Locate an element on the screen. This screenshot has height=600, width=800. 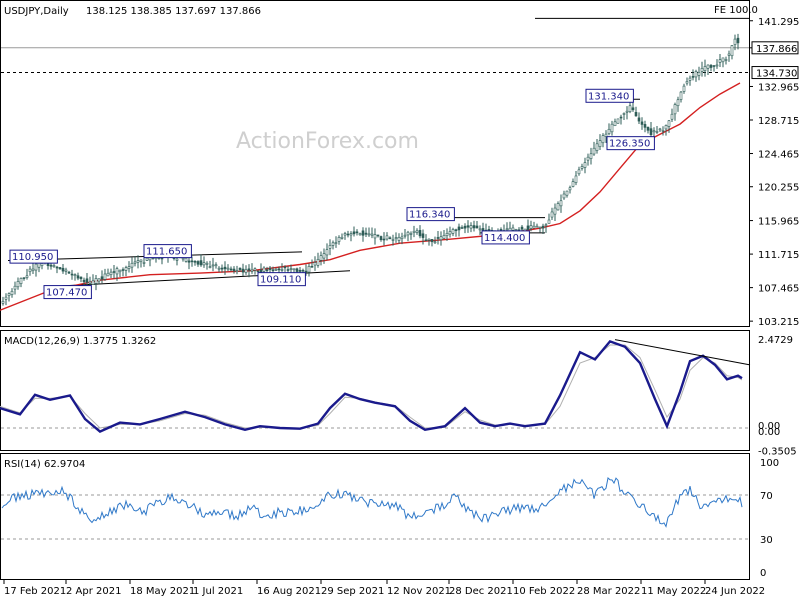
annotation-box is located at coordinates (167, 251).